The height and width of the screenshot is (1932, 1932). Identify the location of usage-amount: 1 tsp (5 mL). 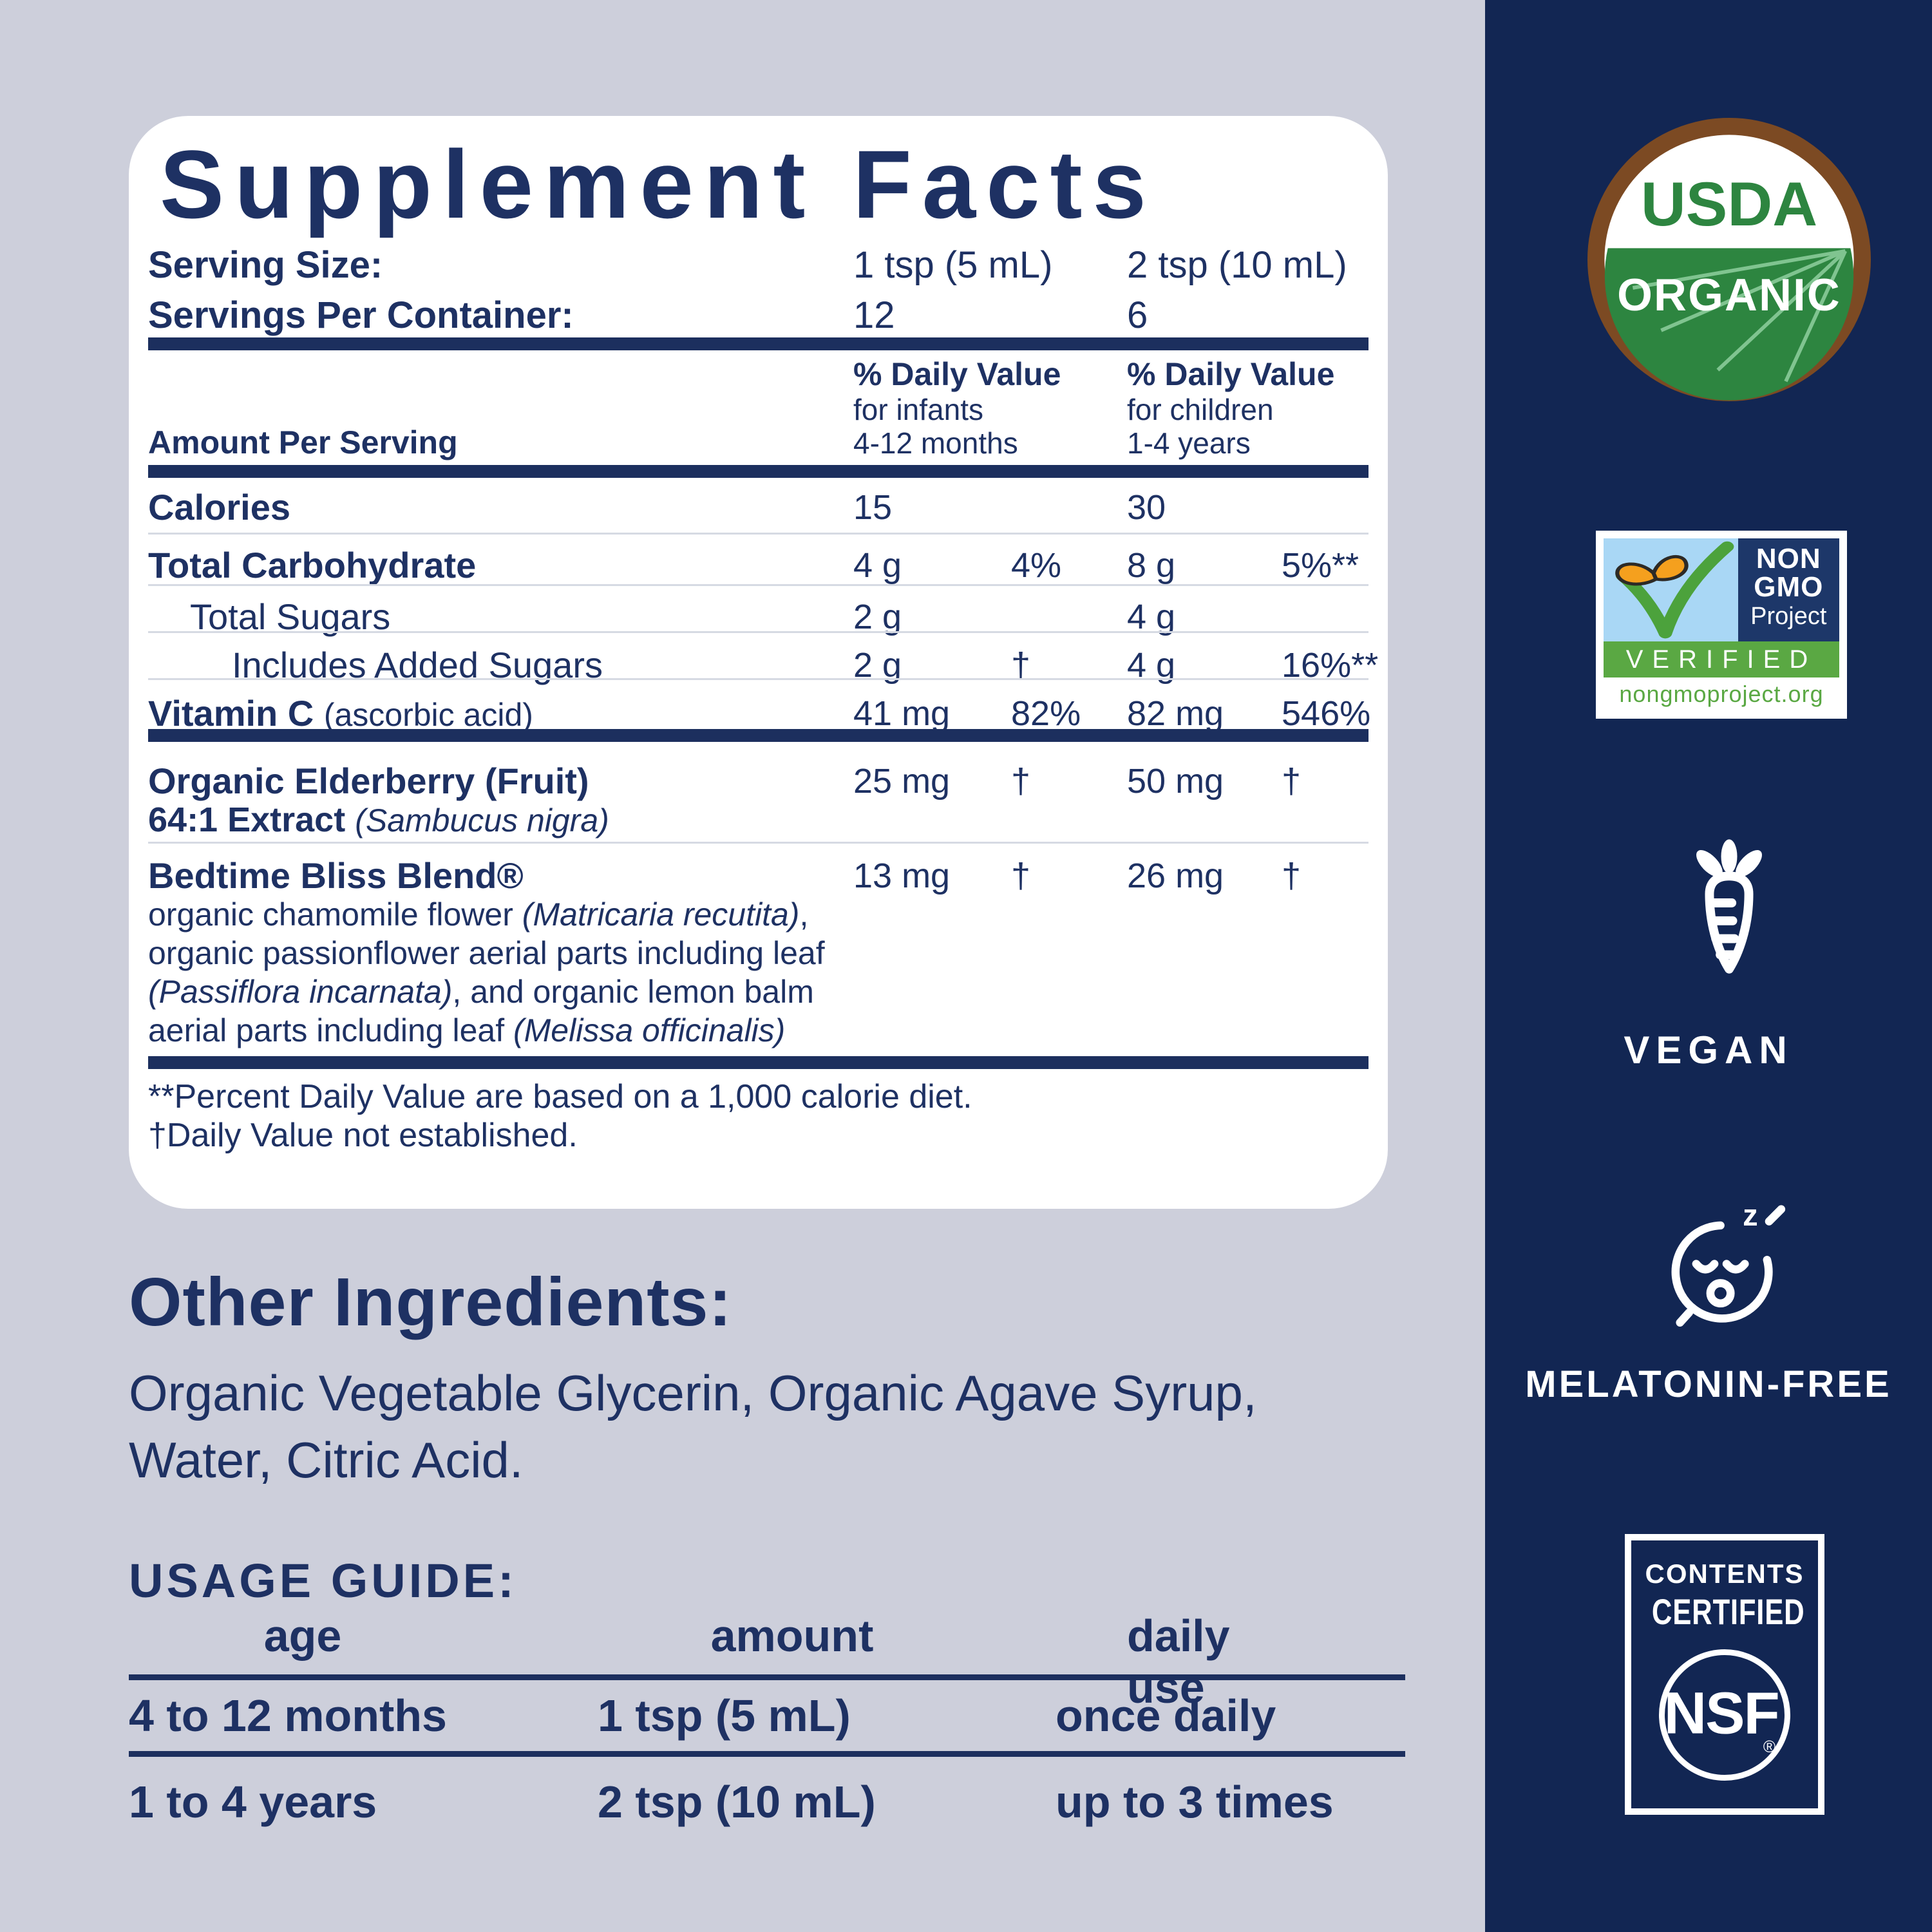
(724, 1715).